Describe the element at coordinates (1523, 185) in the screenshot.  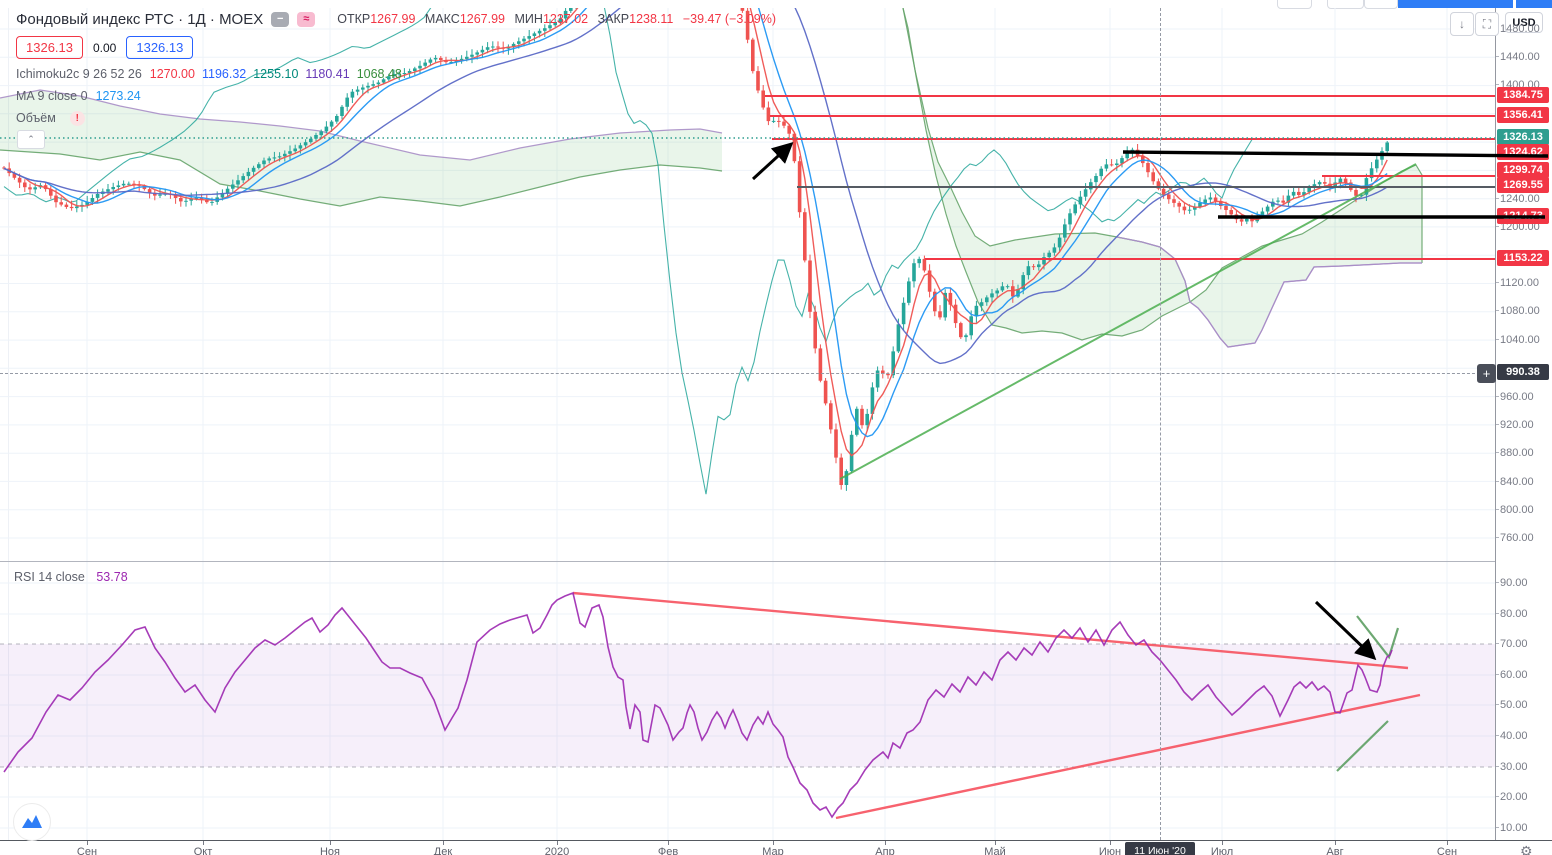
I see `price-level-badge: 1269.55` at that location.